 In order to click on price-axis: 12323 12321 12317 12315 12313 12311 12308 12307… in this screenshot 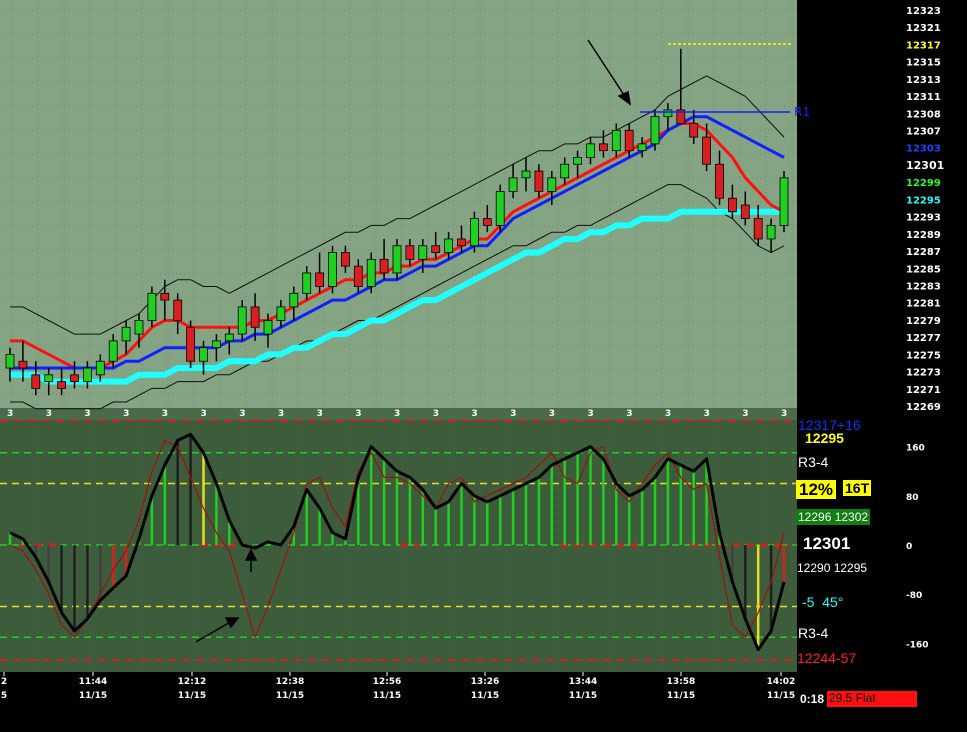, I will do `click(925, 209)`.